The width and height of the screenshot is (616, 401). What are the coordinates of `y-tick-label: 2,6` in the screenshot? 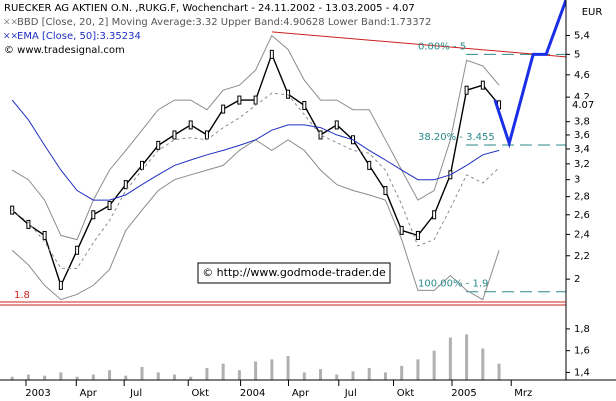 It's located at (582, 215).